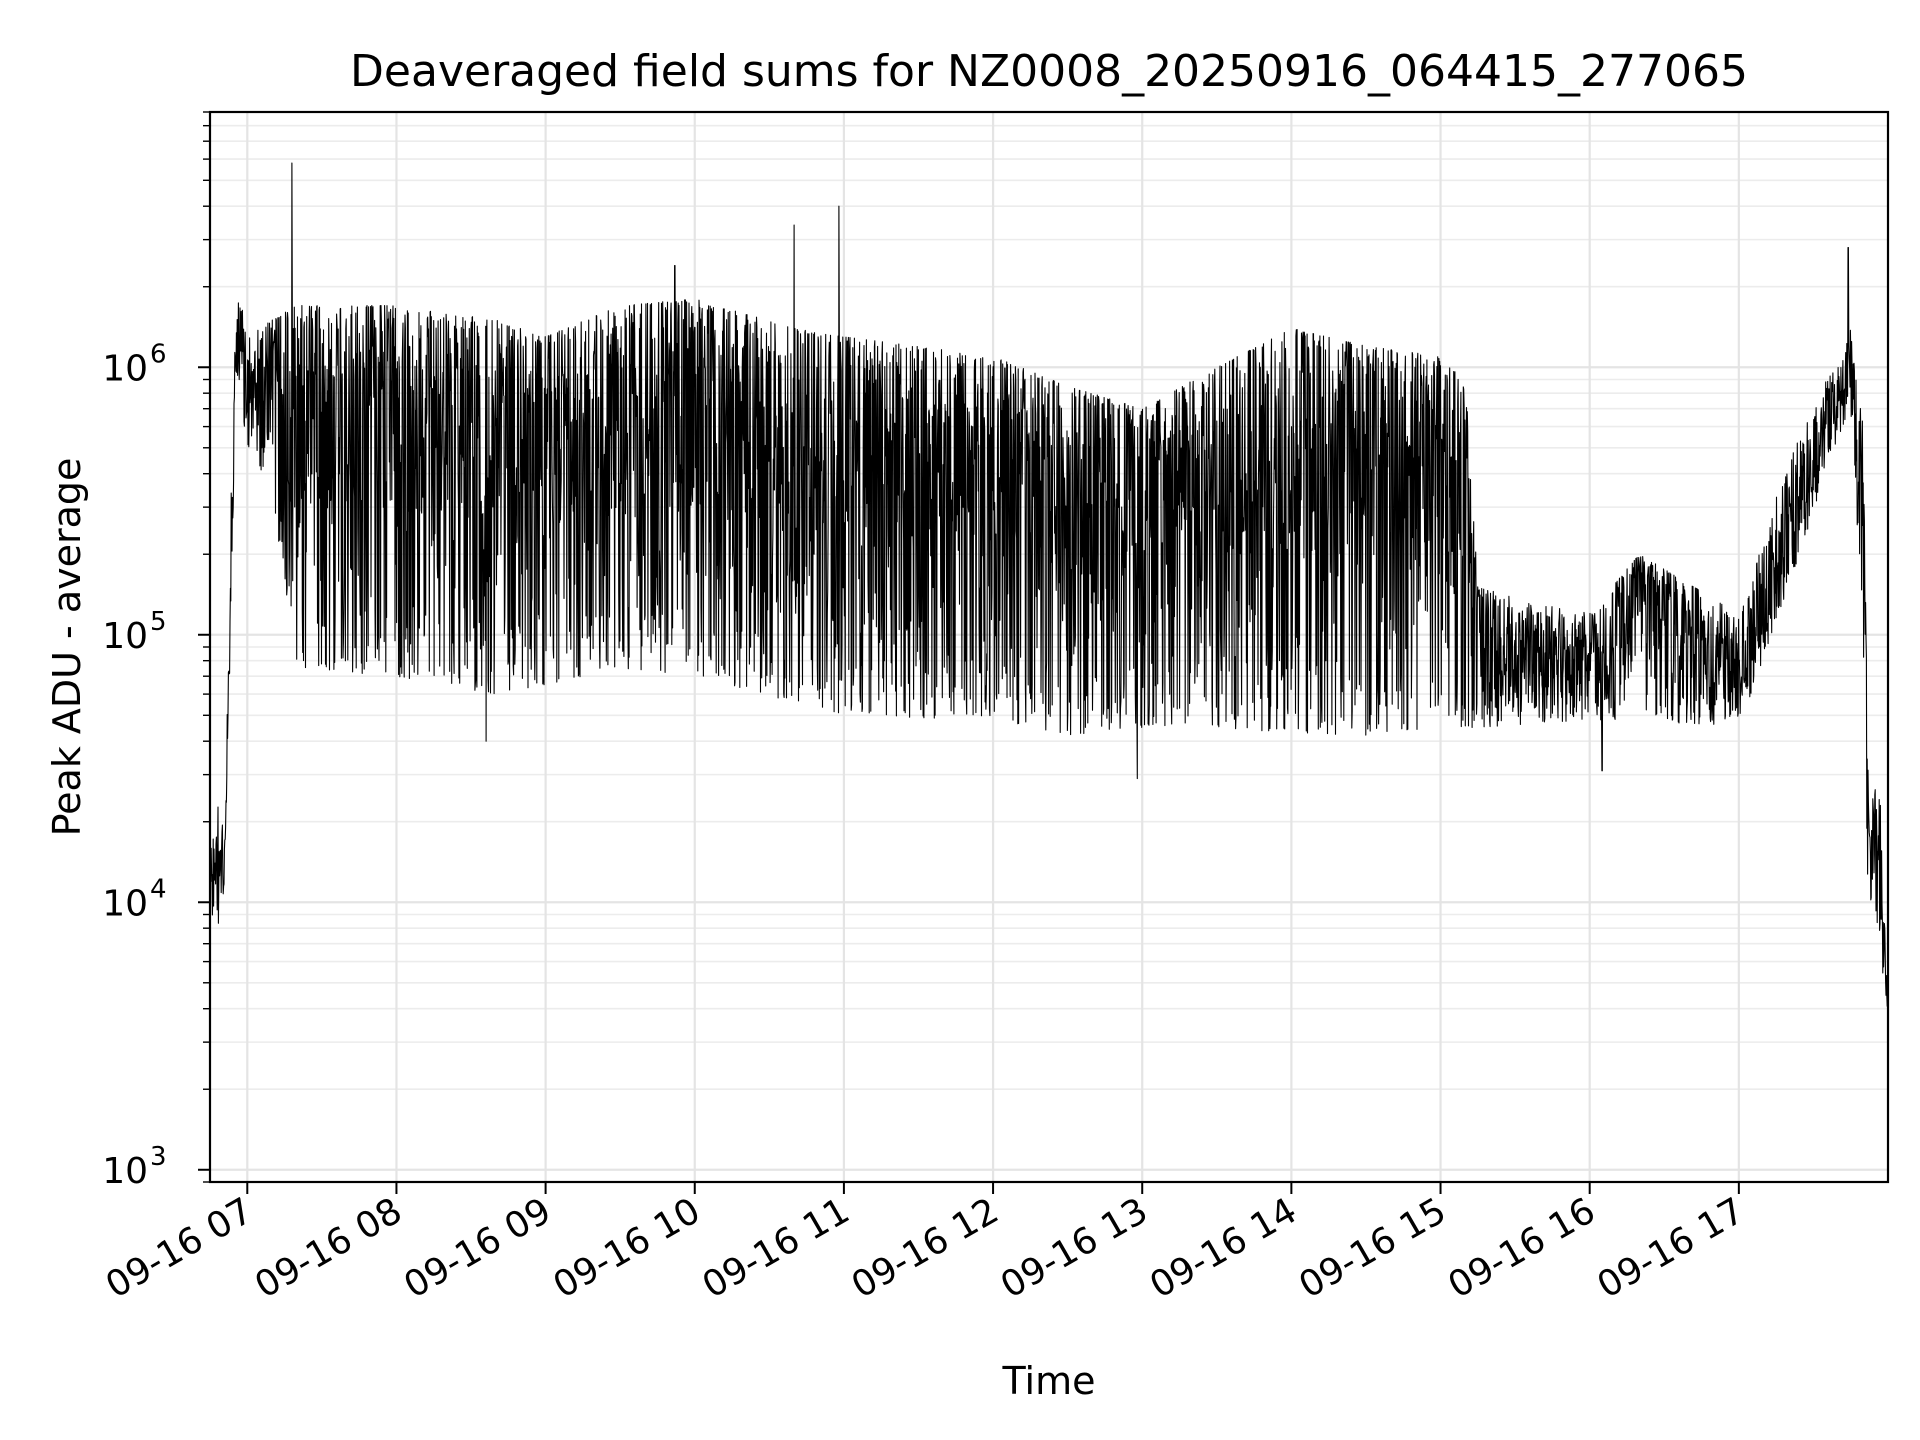  I want to click on y-tick-label: 10 3, so click(134, 1167).